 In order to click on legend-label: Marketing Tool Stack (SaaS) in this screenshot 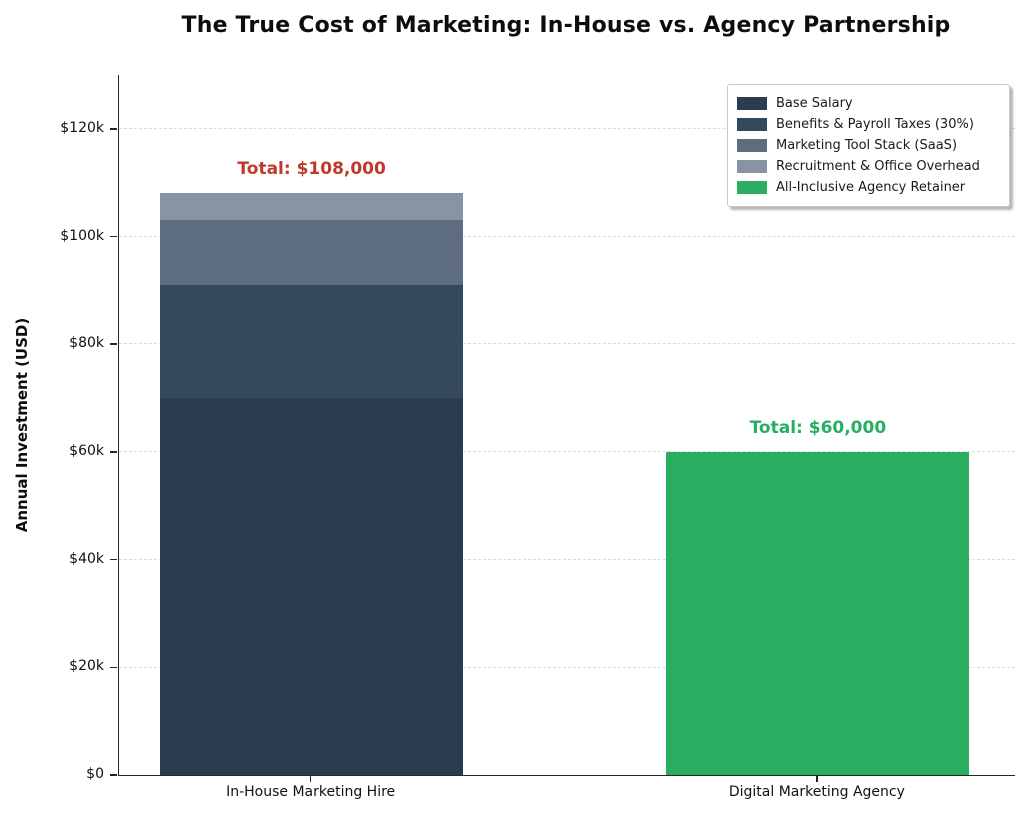, I will do `click(867, 145)`.